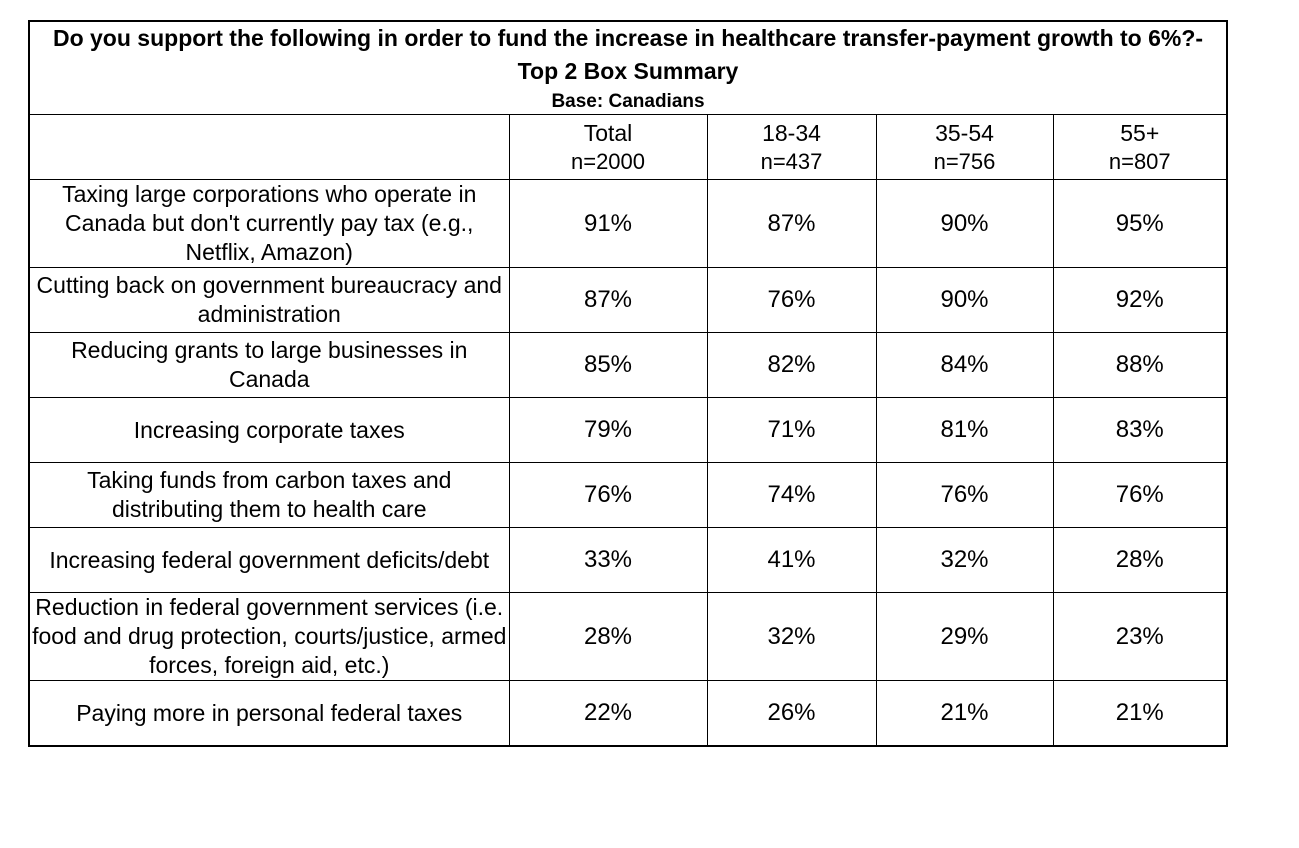 The height and width of the screenshot is (848, 1299). Describe the element at coordinates (269, 713) in the screenshot. I see `row-label: Paying more in personal federal taxes` at that location.